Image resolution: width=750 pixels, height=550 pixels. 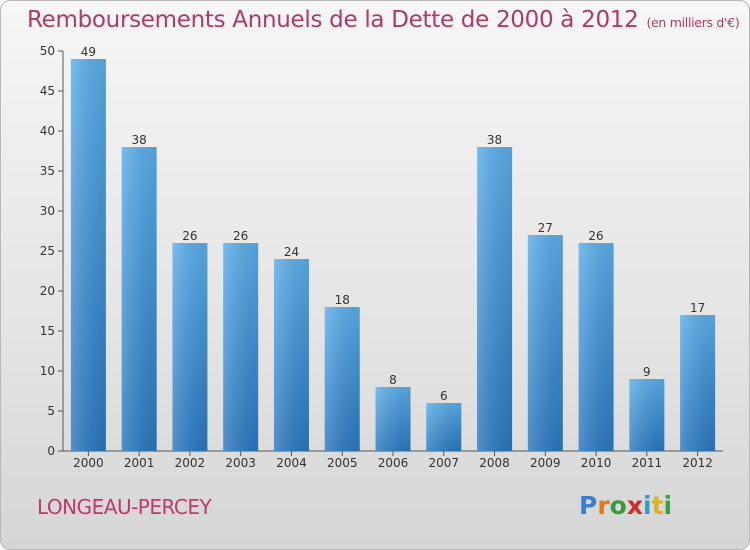 What do you see at coordinates (697, 463) in the screenshot?
I see `x-tick-label: 2012` at bounding box center [697, 463].